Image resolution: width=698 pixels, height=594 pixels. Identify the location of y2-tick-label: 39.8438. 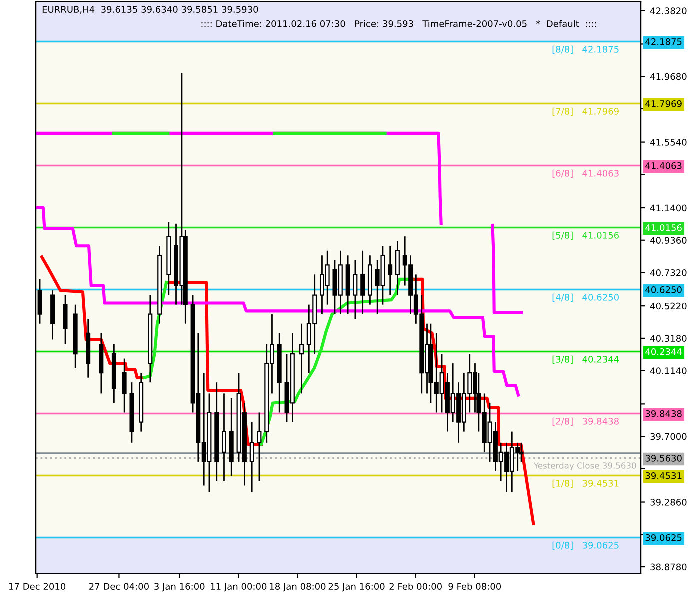
(664, 414).